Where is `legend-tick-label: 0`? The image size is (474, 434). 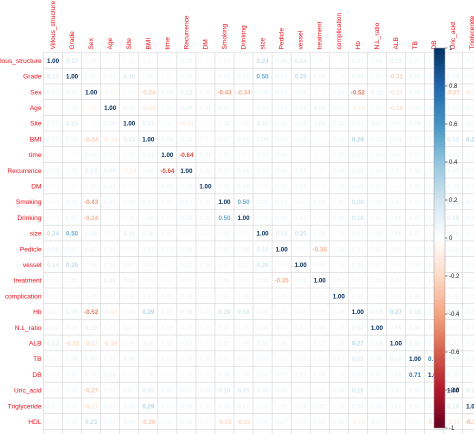
legend-tick-label: 0 is located at coordinates (451, 239).